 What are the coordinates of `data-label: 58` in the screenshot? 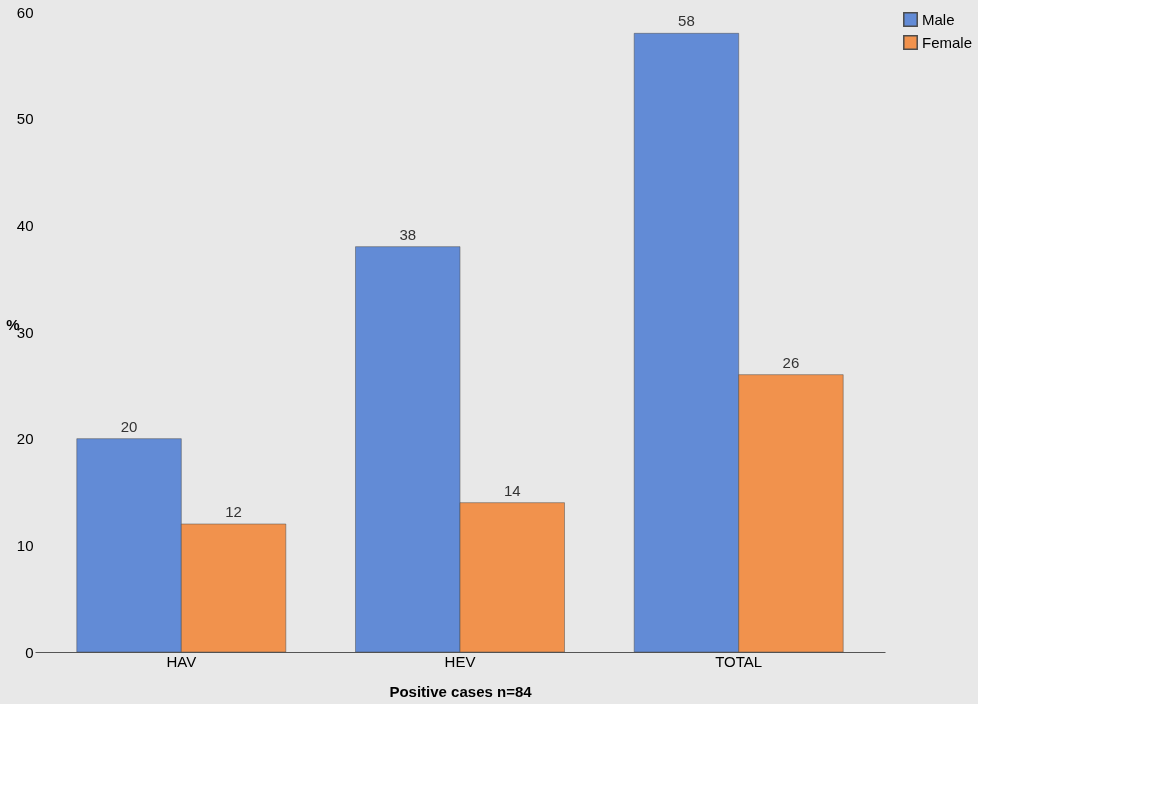 It's located at (686, 21).